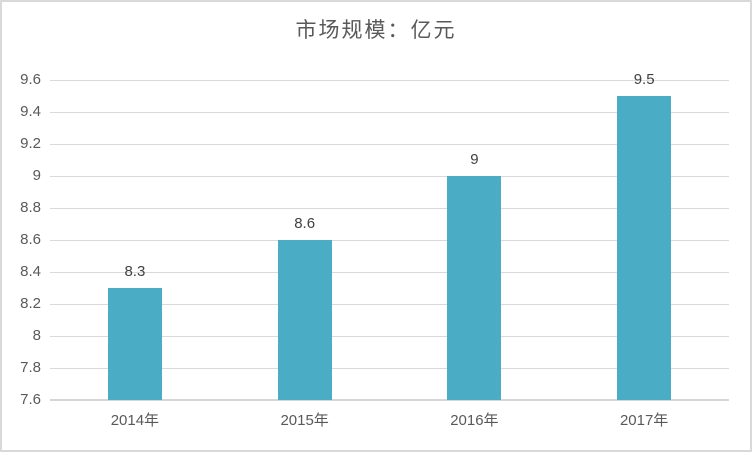  What do you see at coordinates (30, 271) in the screenshot?
I see `y-axis-tick-label: 8.4` at bounding box center [30, 271].